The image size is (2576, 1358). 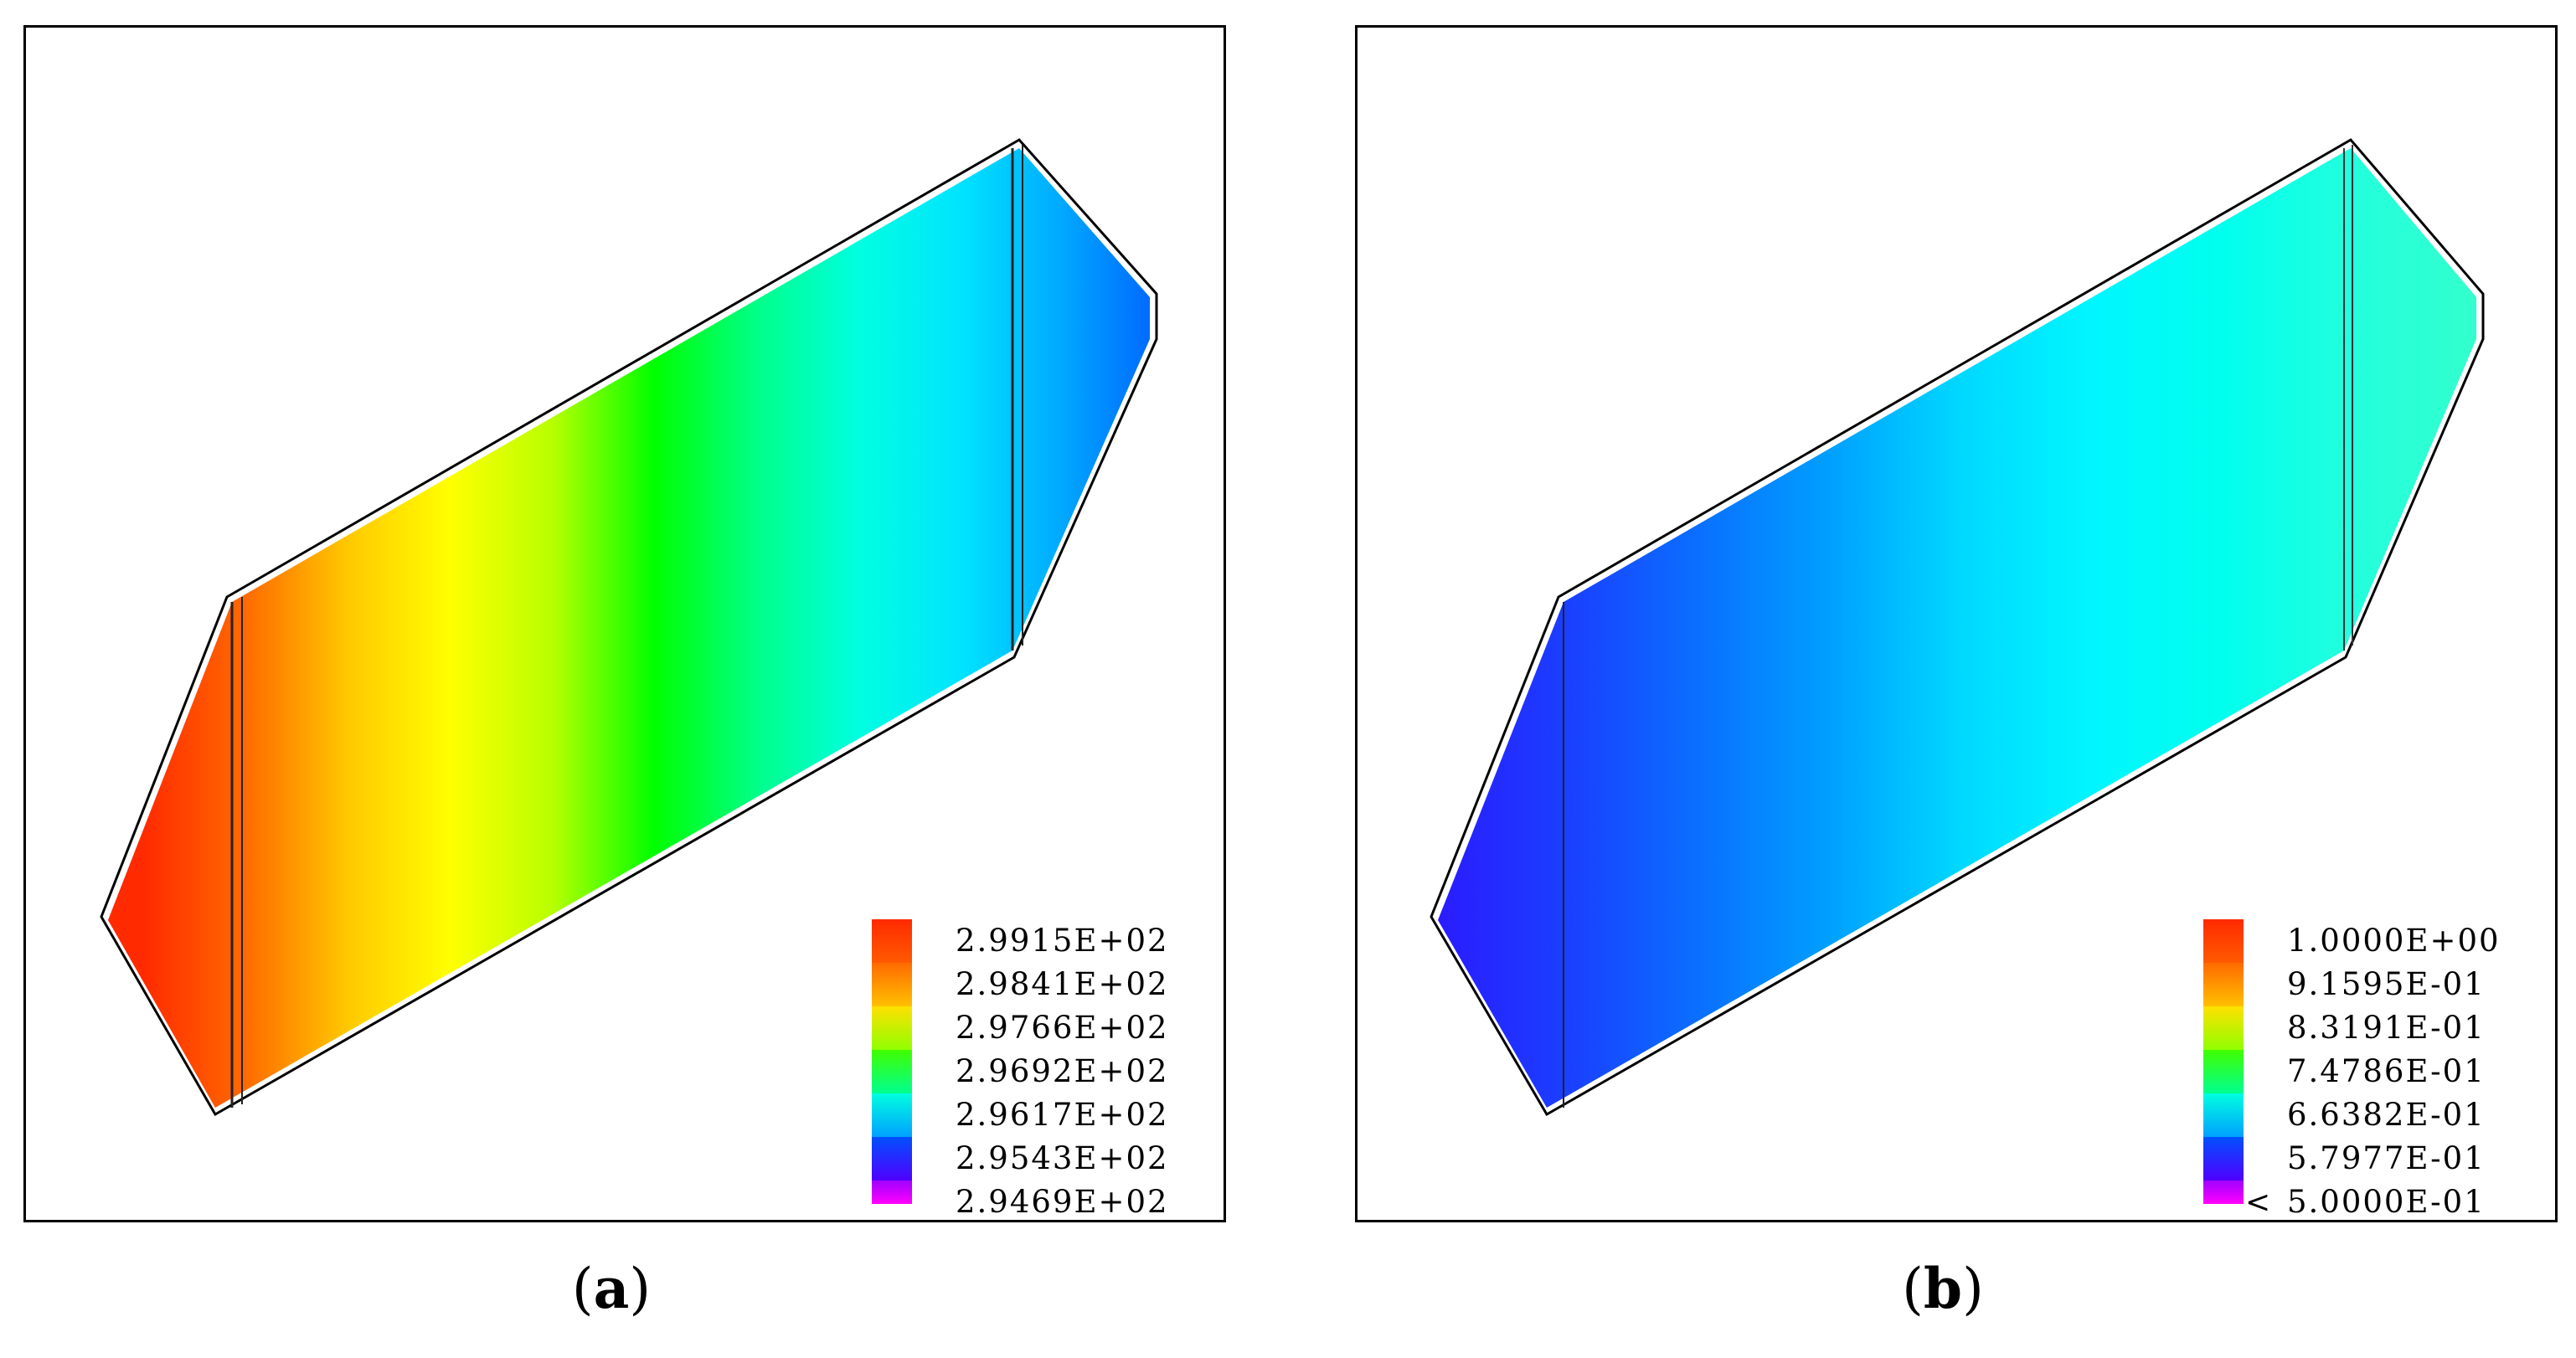 I want to click on legend-row: 2.9692E+02, so click(x=1048, y=1071).